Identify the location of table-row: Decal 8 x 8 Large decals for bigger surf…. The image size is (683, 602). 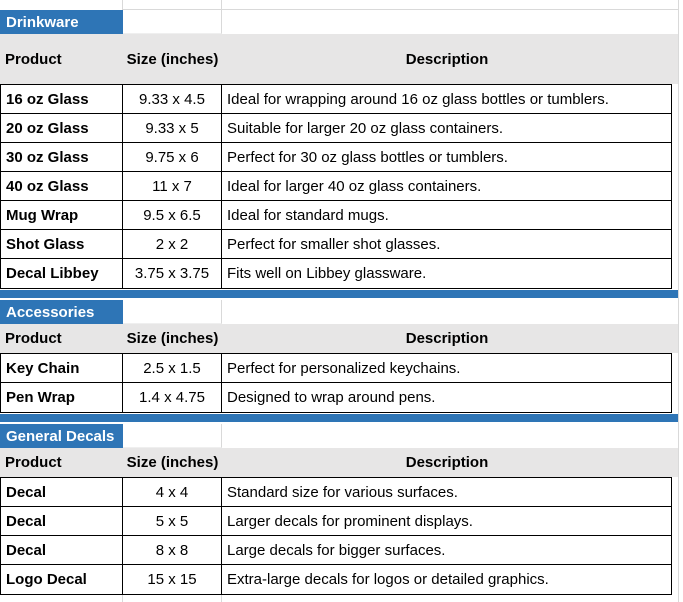
(336, 550).